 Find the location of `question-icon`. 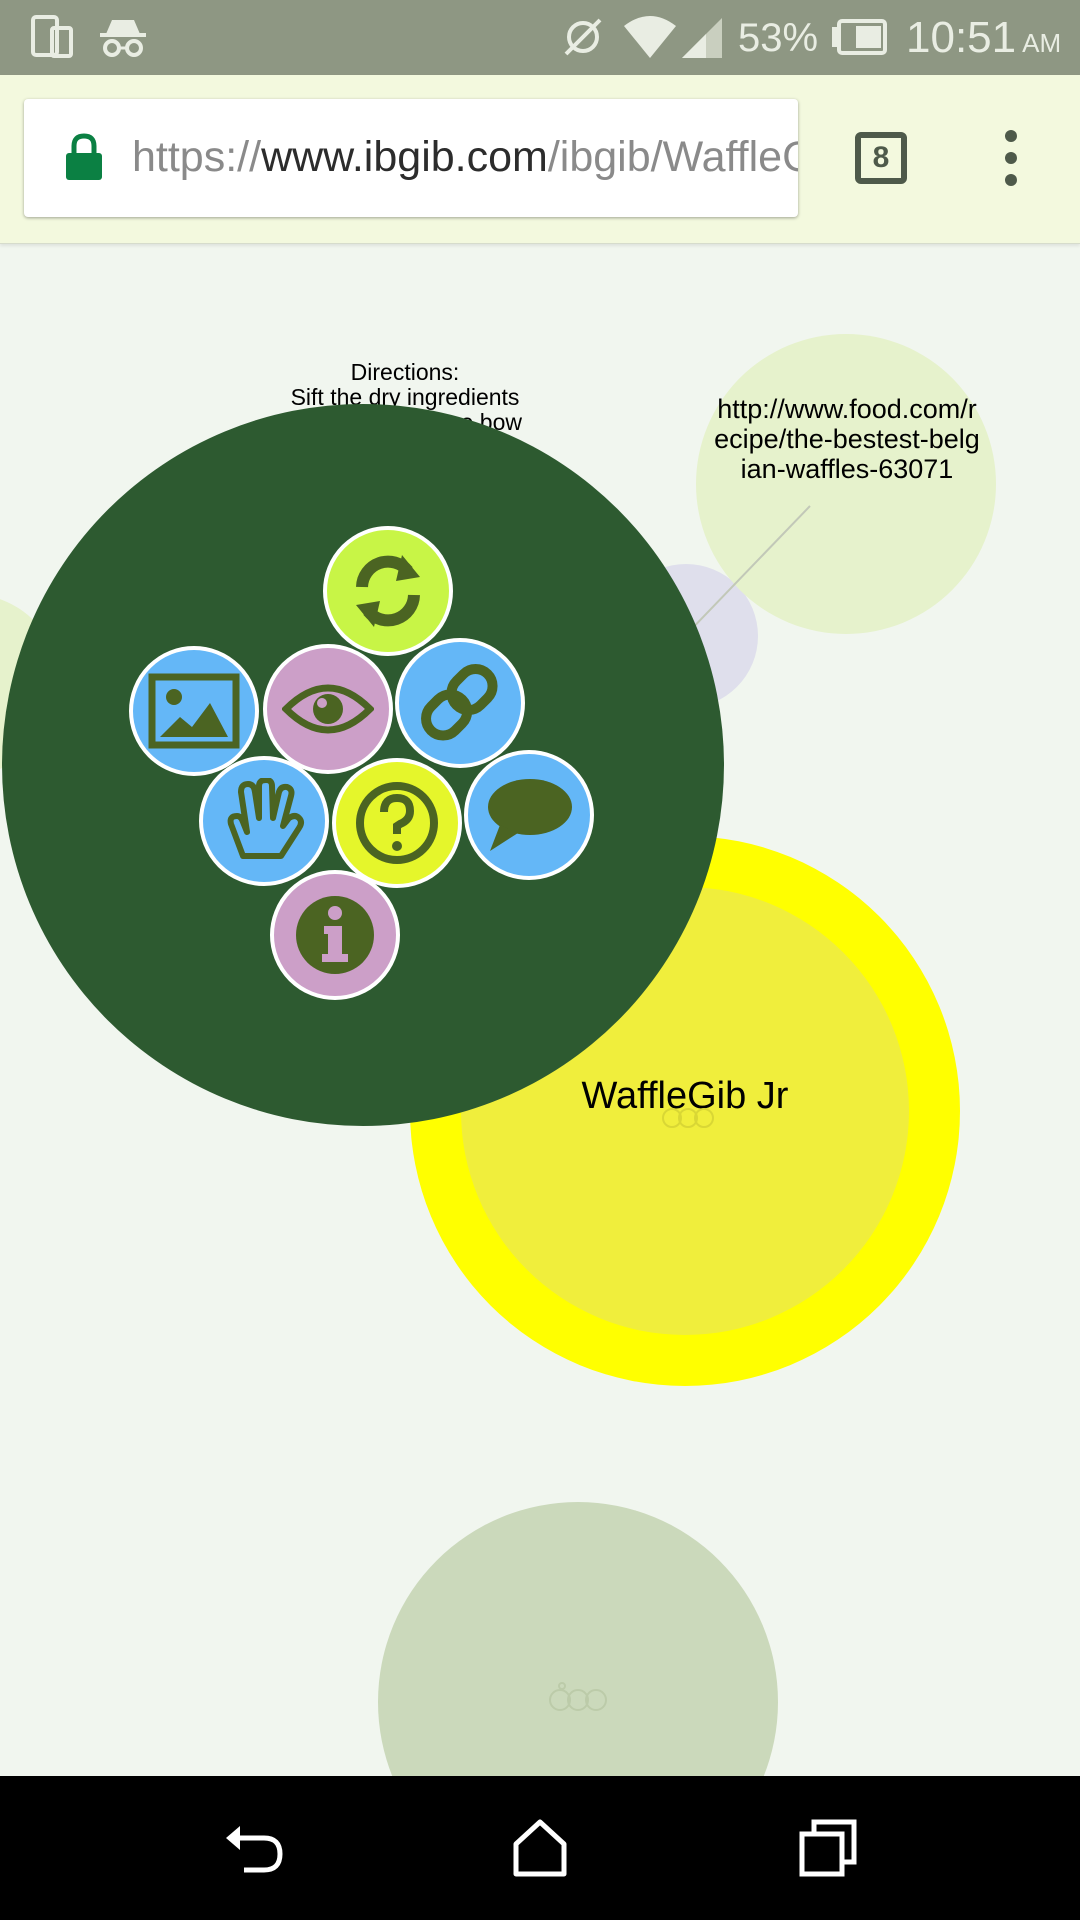

question-icon is located at coordinates (397, 823).